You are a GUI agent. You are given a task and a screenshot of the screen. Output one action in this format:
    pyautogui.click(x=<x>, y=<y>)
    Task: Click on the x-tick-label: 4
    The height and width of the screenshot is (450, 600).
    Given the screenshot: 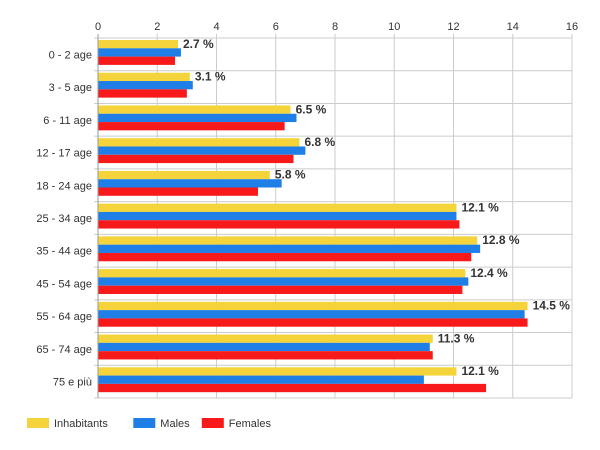 What is the action you would take?
    pyautogui.click(x=216, y=27)
    